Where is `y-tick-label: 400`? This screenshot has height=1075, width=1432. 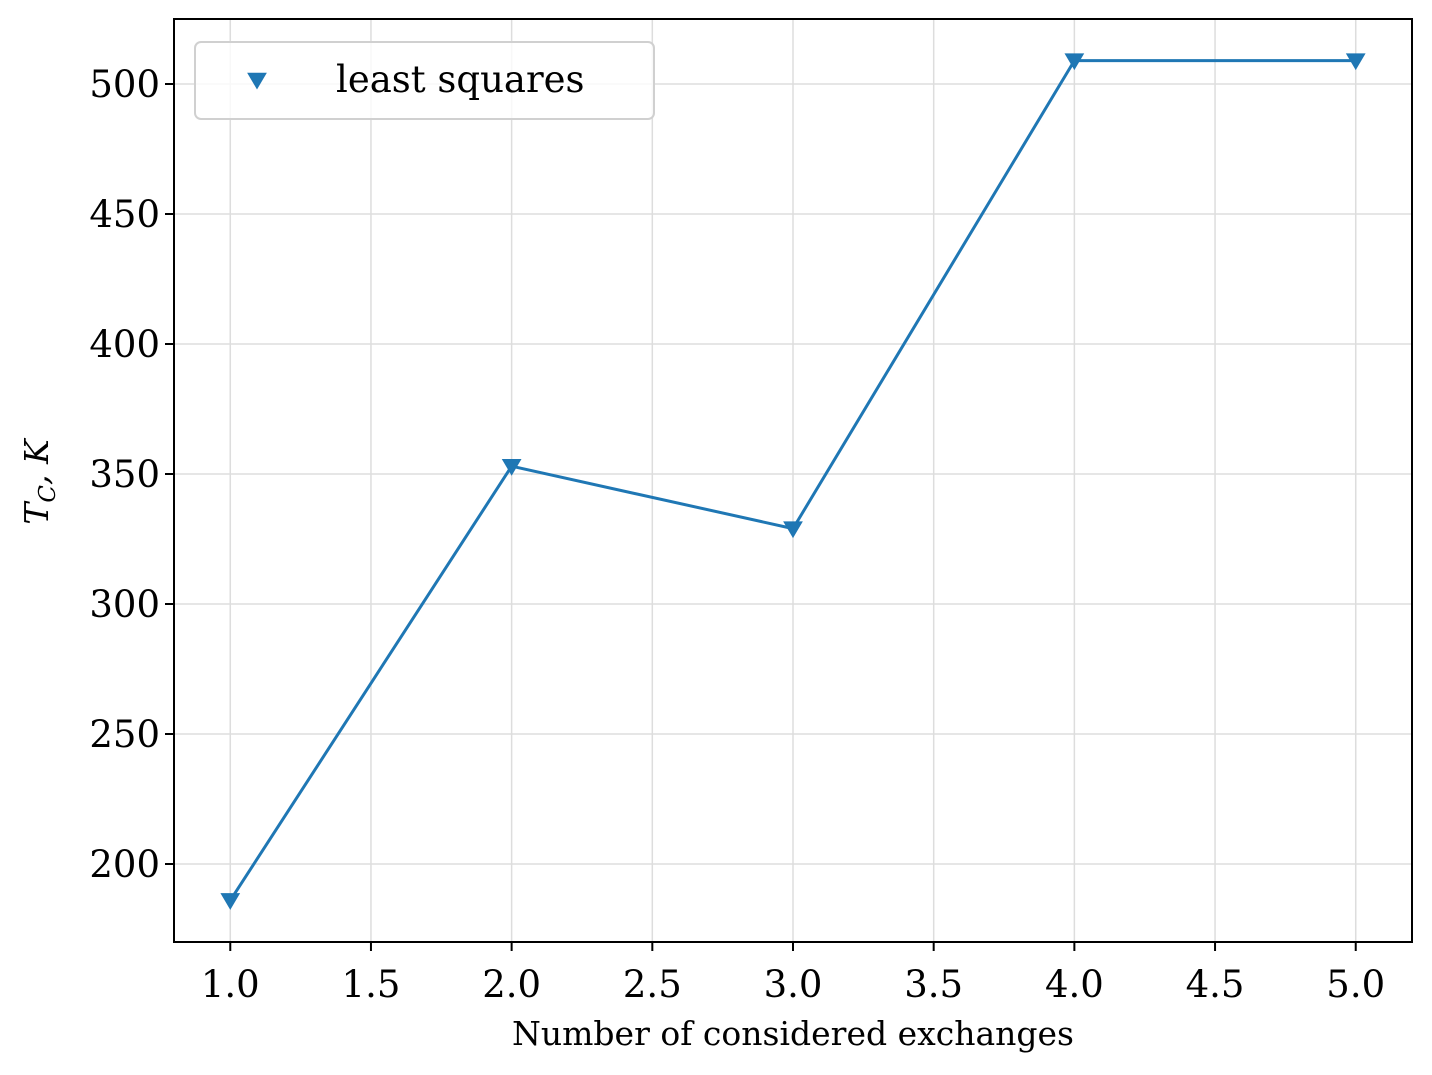 y-tick-label: 400 is located at coordinates (124, 344).